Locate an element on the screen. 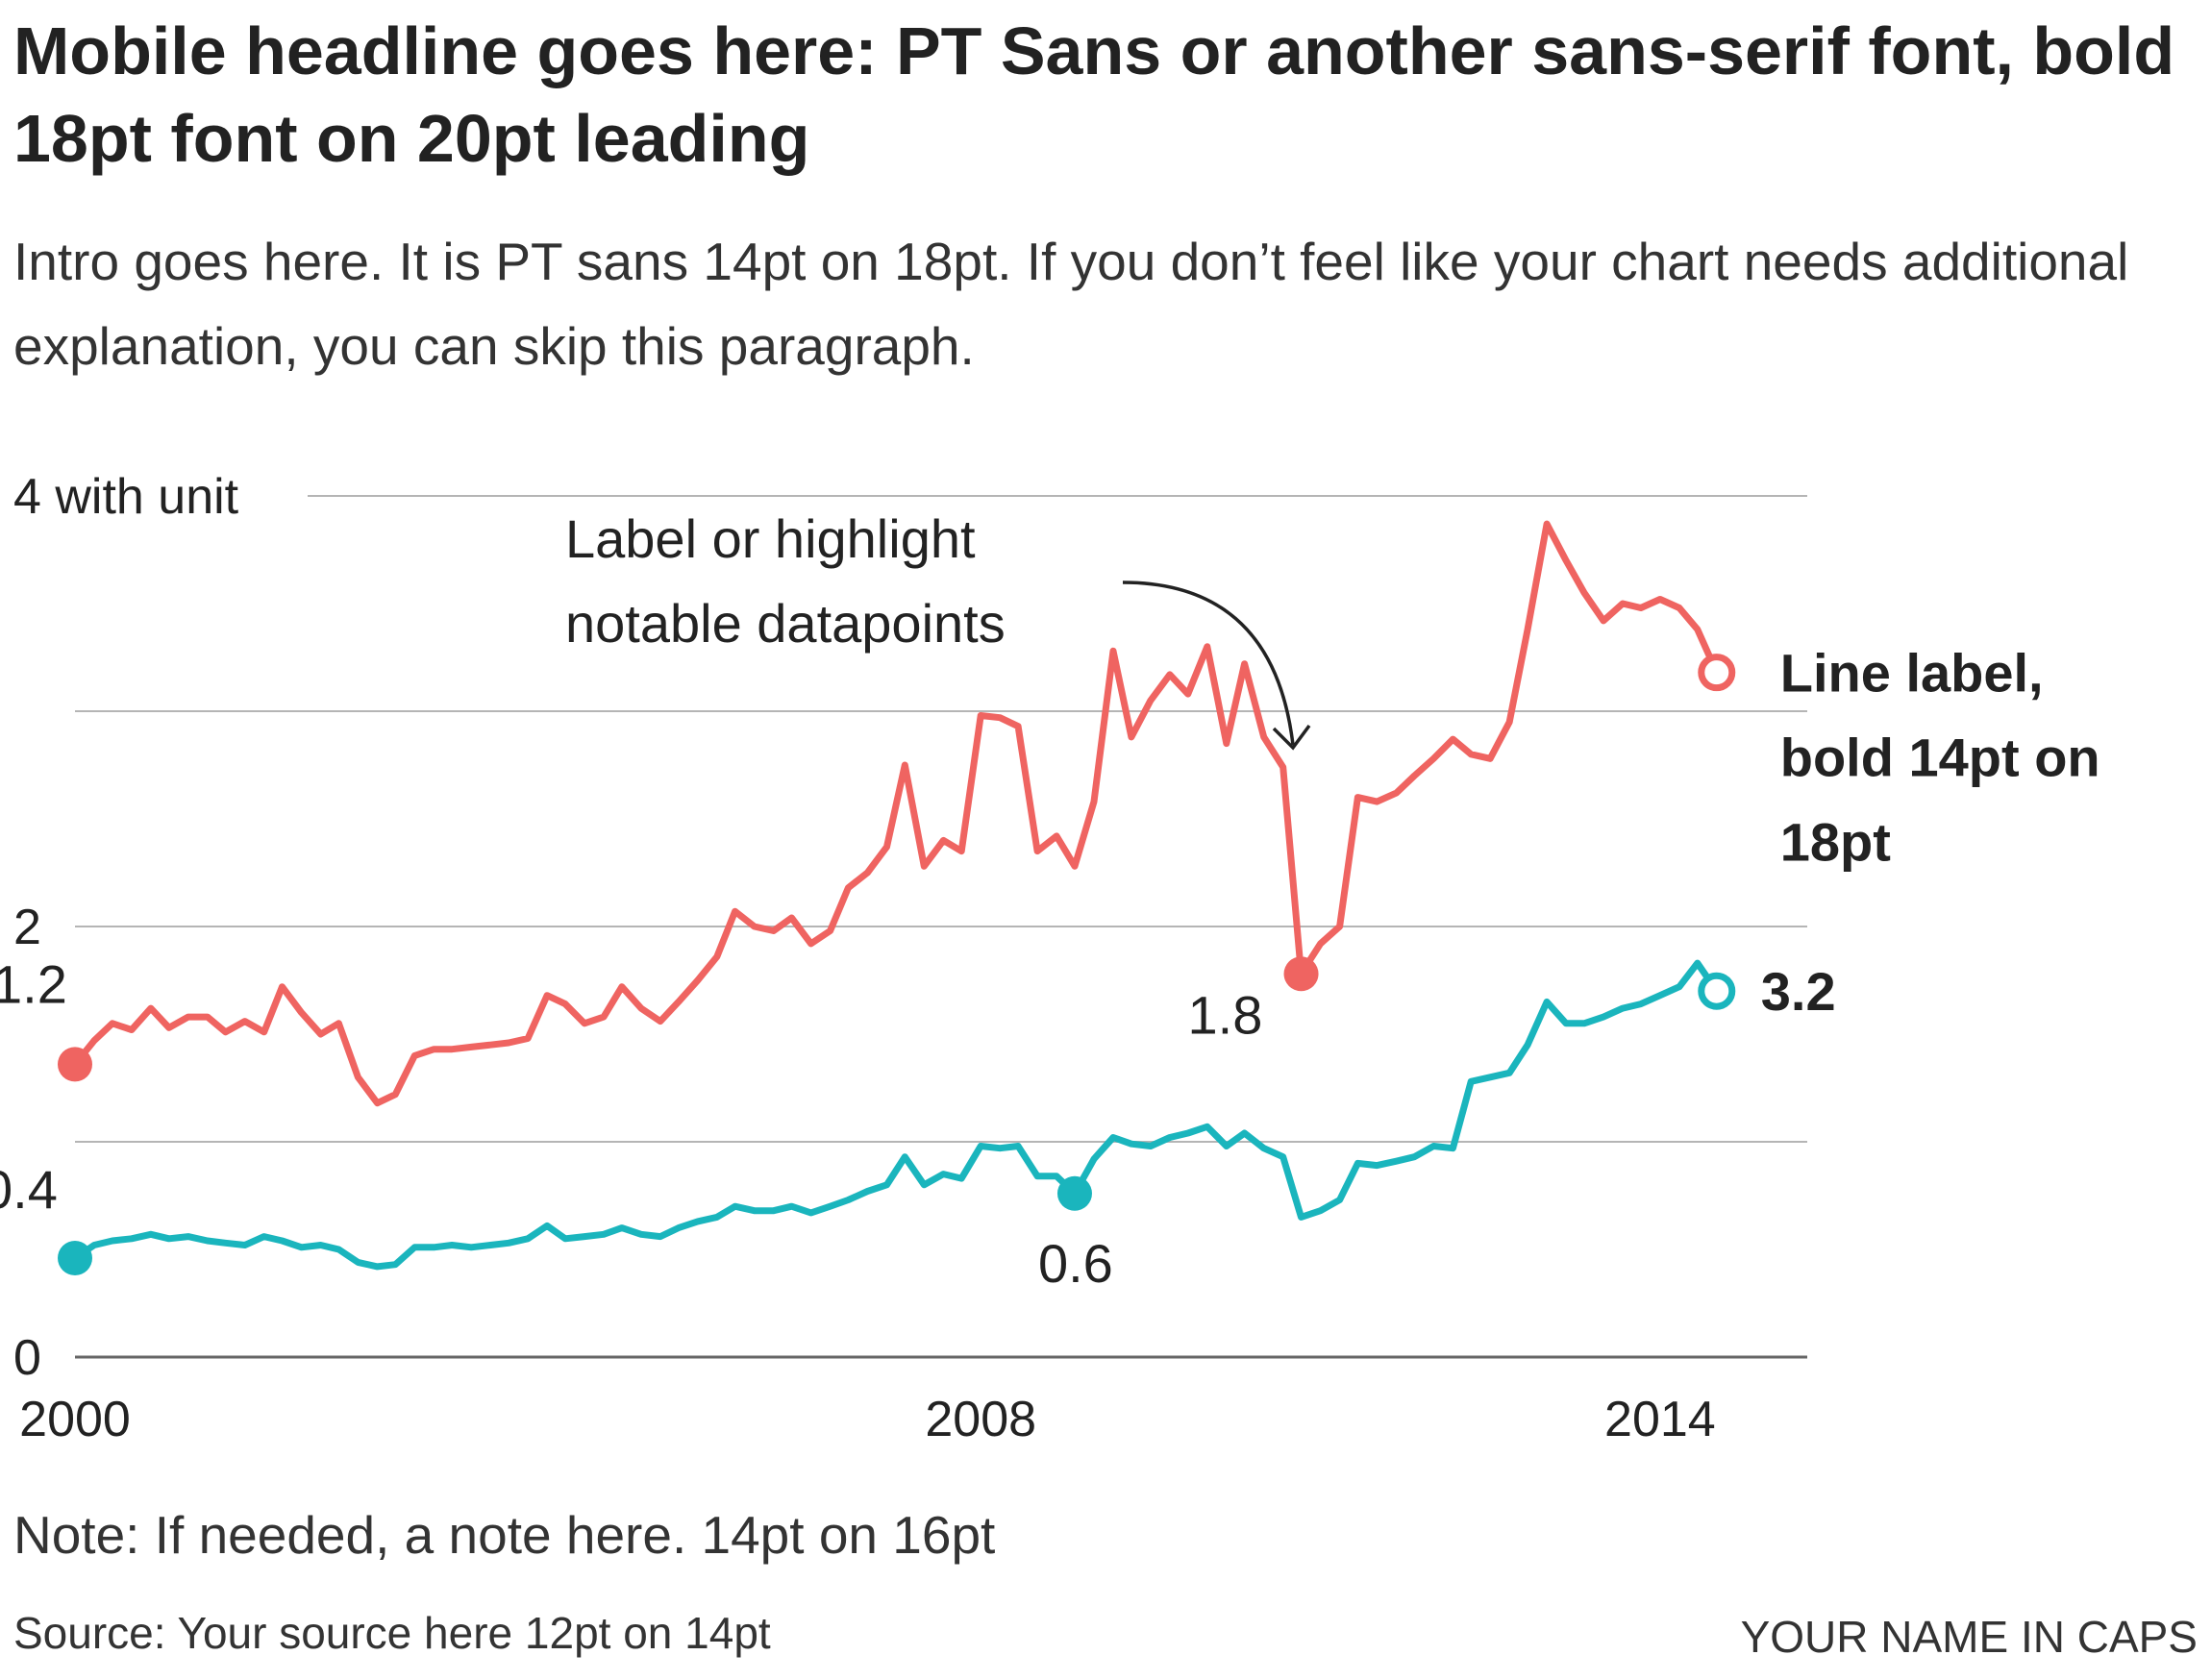 Image resolution: width=2211 pixels, height=1680 pixels. end-label-red-line: 18pt is located at coordinates (1835, 843).